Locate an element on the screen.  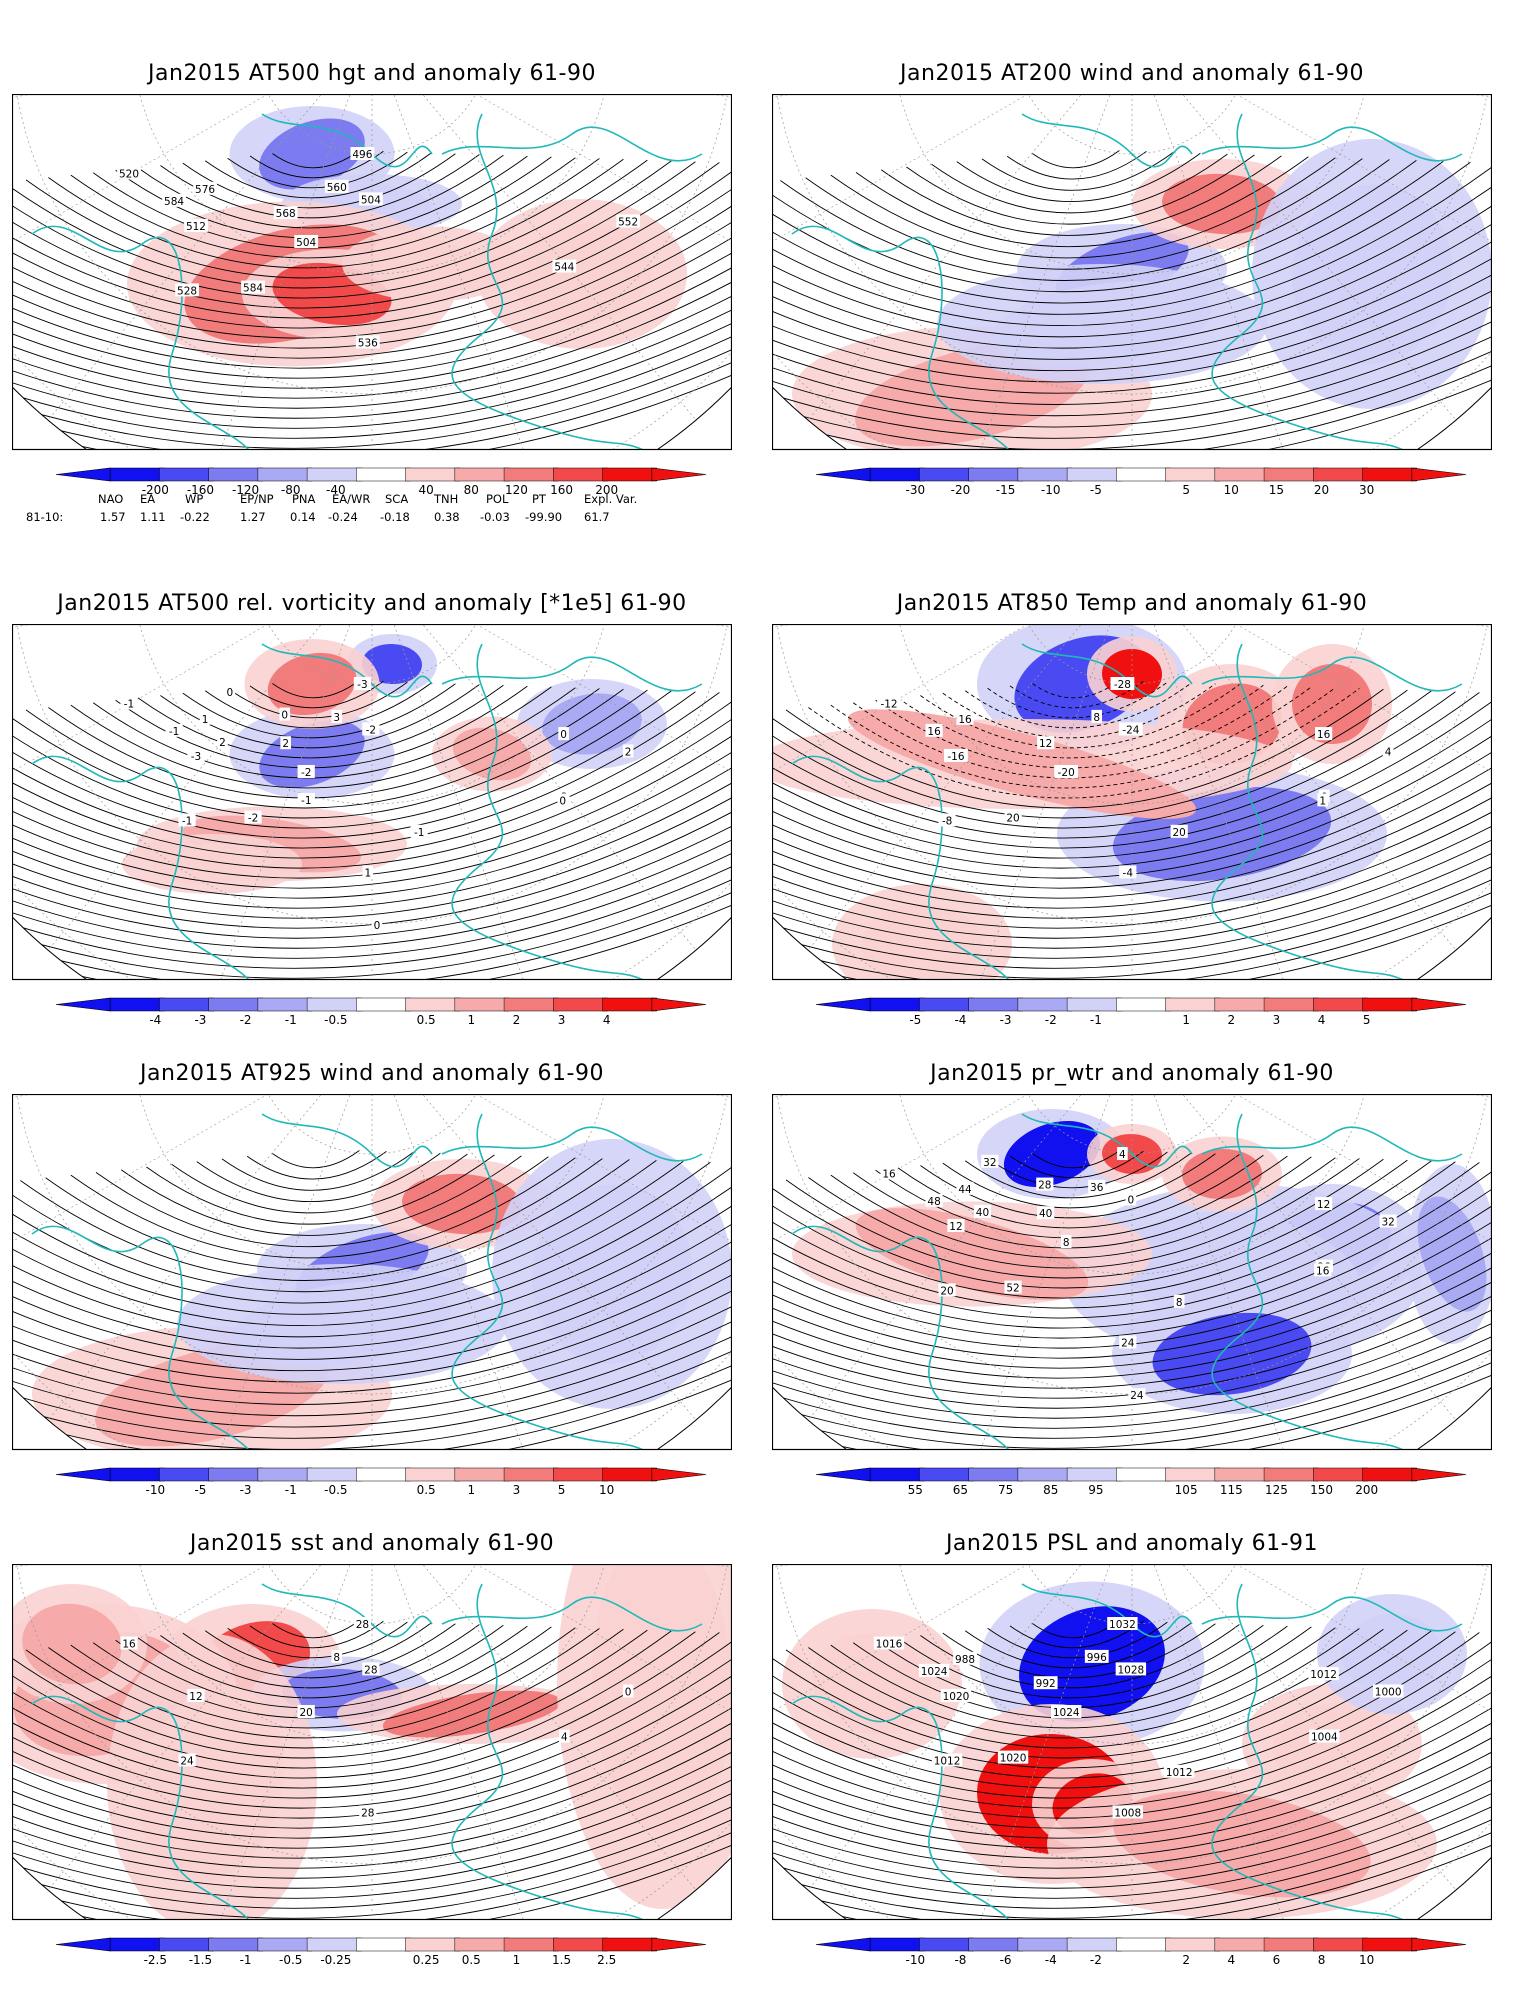
svg-text: 1008 is located at coordinates (1127, 1813).